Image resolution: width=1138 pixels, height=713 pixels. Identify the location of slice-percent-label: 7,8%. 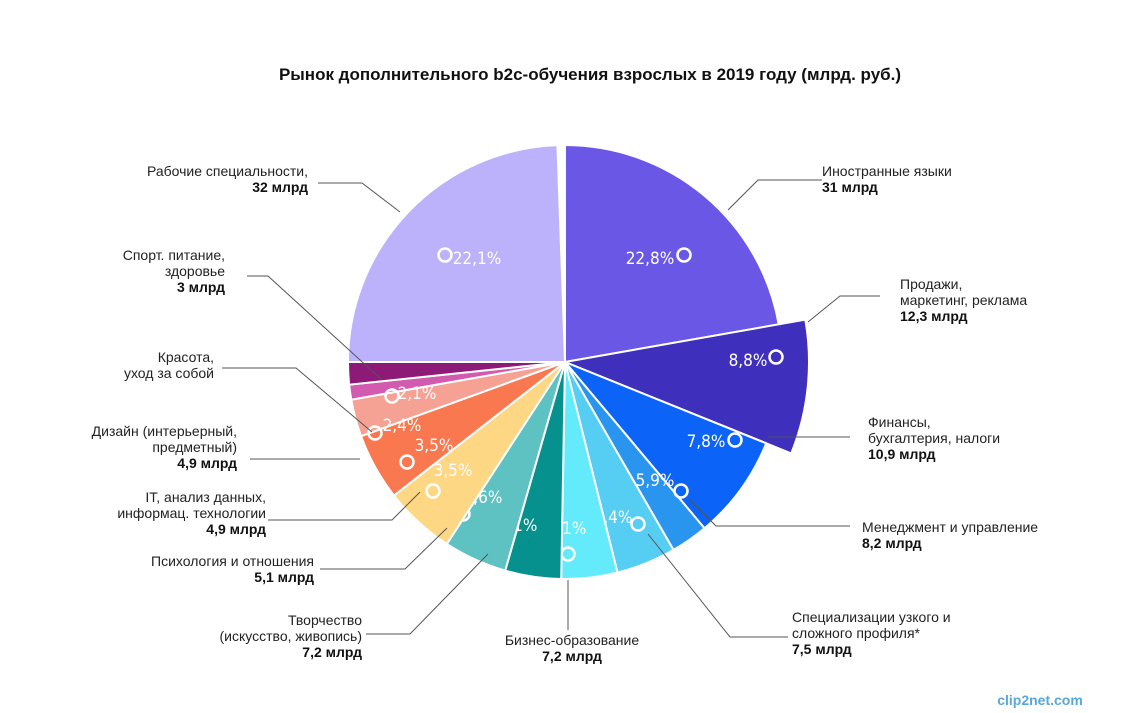
(706, 442).